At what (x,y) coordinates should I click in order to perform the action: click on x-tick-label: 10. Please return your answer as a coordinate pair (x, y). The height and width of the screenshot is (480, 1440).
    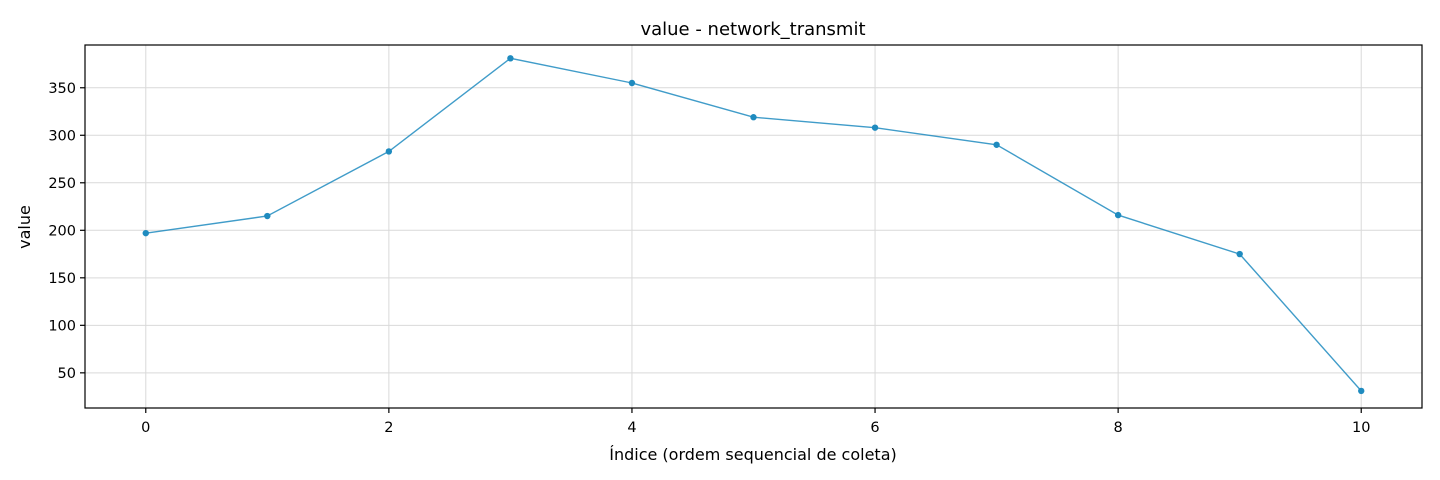
    Looking at the image, I should click on (1361, 428).